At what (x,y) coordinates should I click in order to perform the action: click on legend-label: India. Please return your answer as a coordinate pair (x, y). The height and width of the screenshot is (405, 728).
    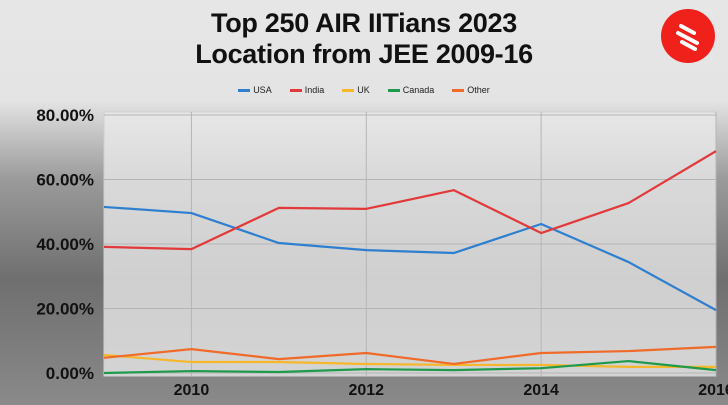
    Looking at the image, I should click on (314, 90).